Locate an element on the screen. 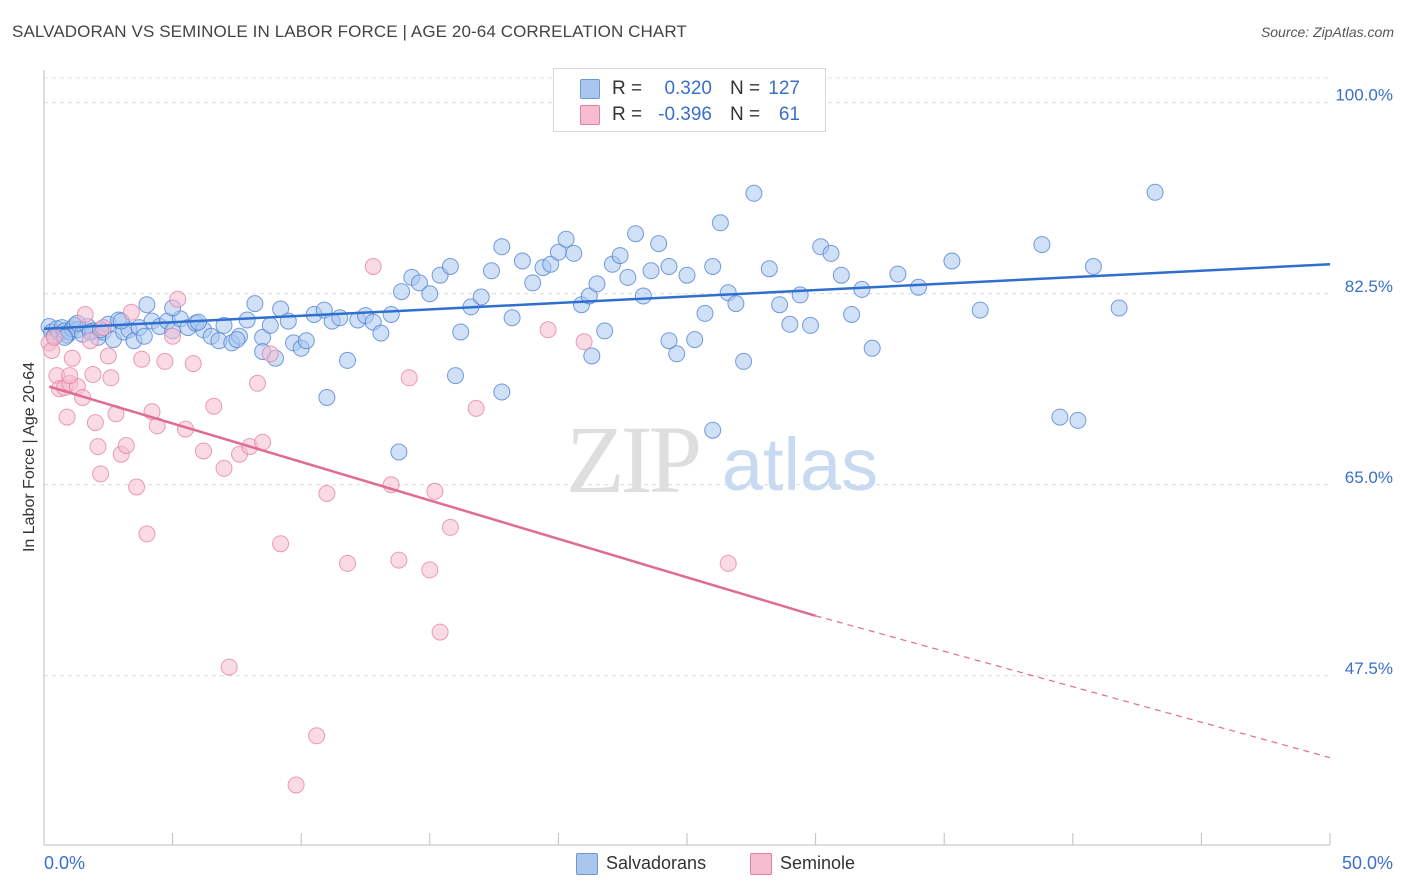 The image size is (1406, 892). legend-swatch-seminole is located at coordinates (590, 115).